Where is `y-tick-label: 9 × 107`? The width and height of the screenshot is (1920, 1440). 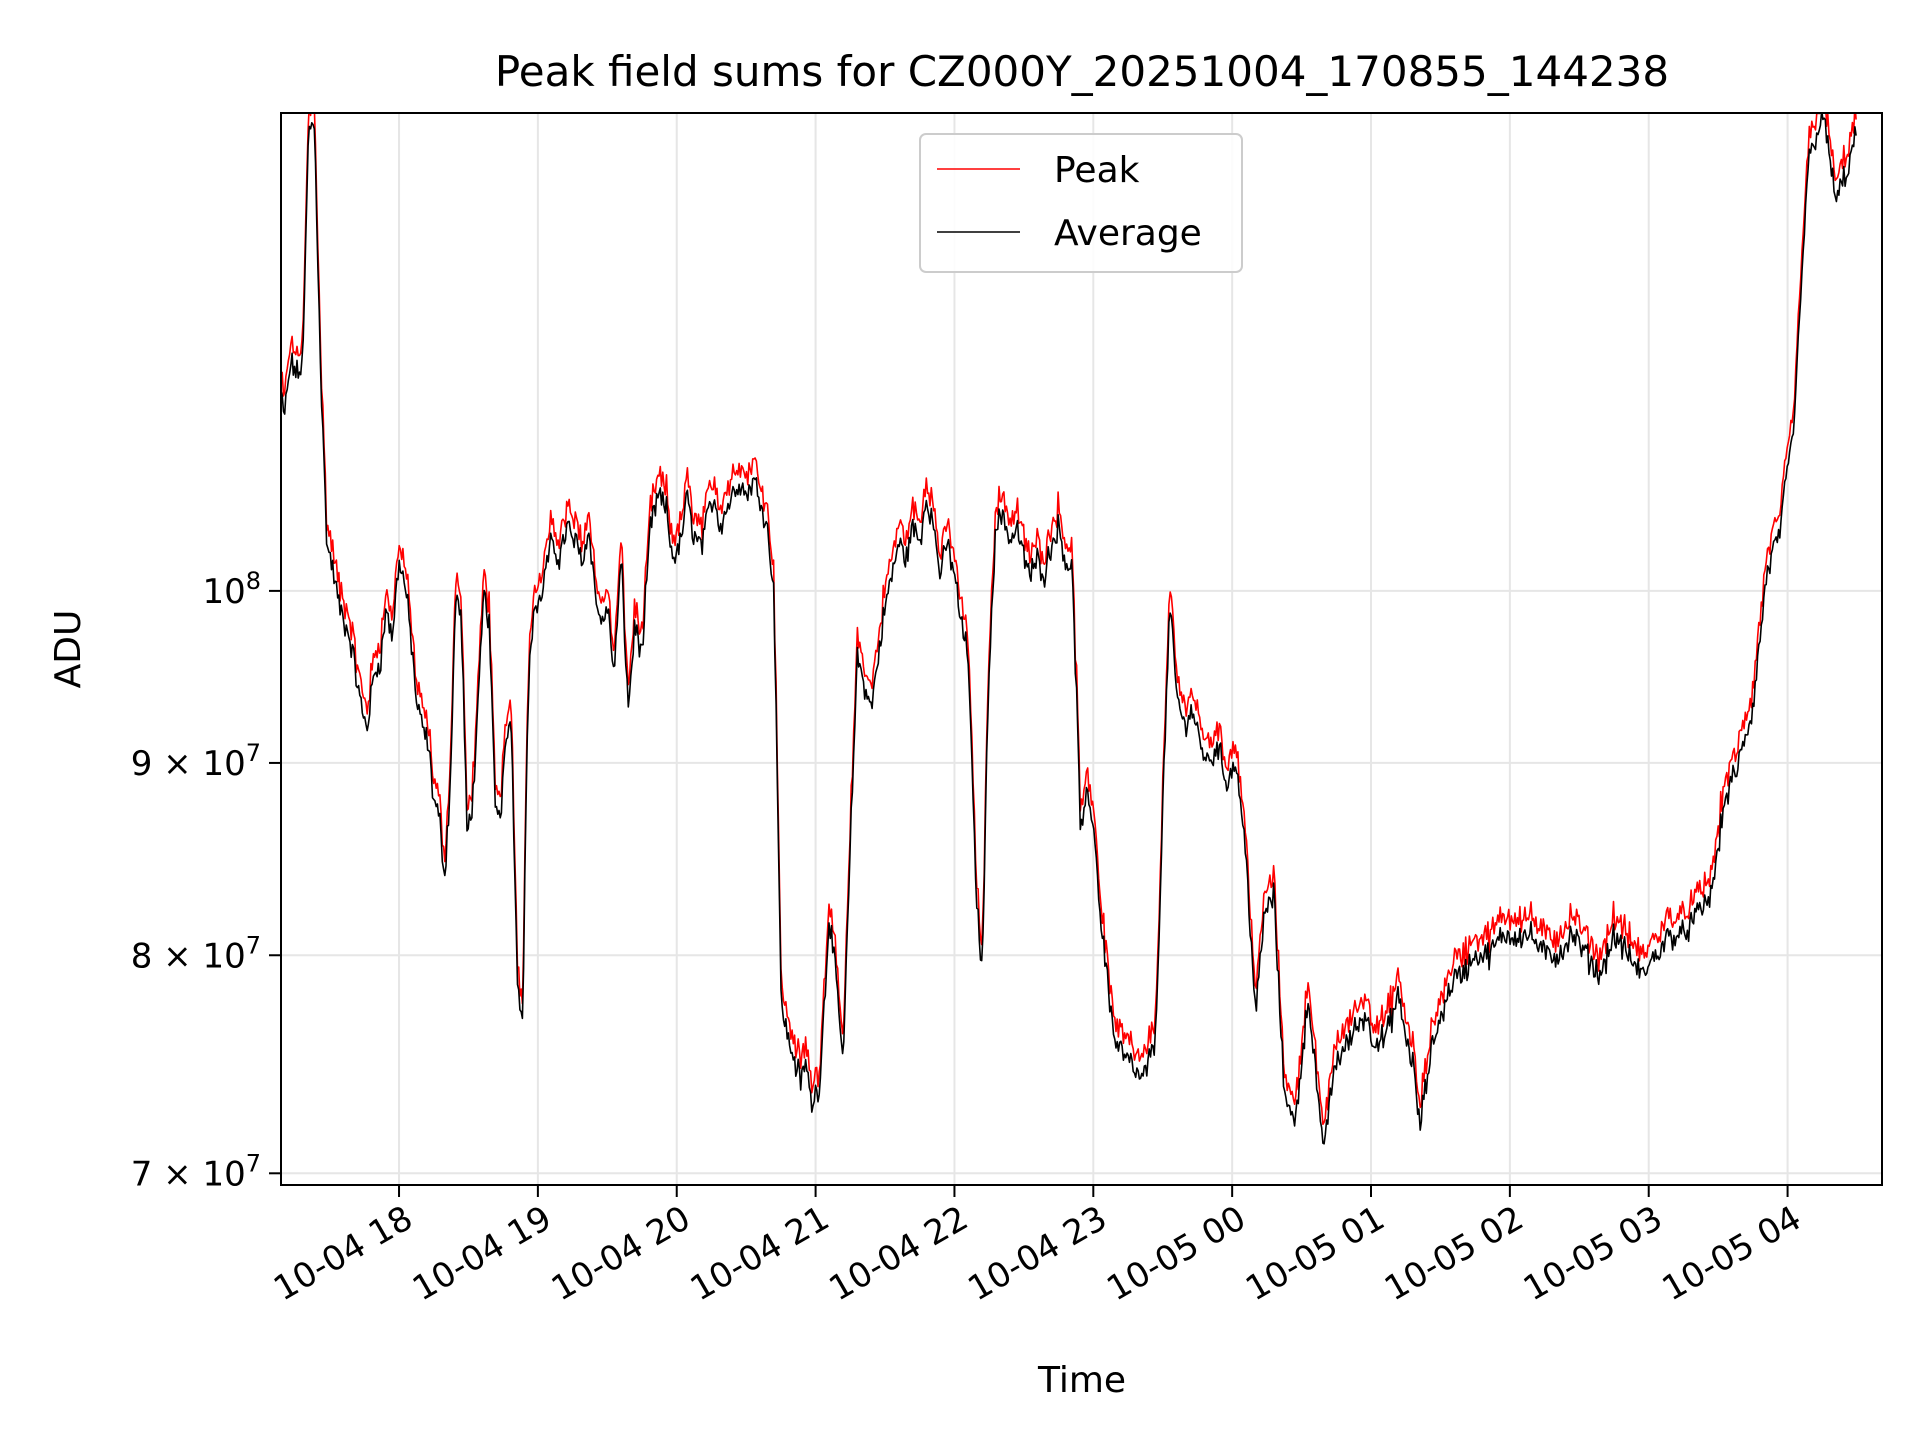 y-tick-label: 9 × 107 is located at coordinates (196, 761).